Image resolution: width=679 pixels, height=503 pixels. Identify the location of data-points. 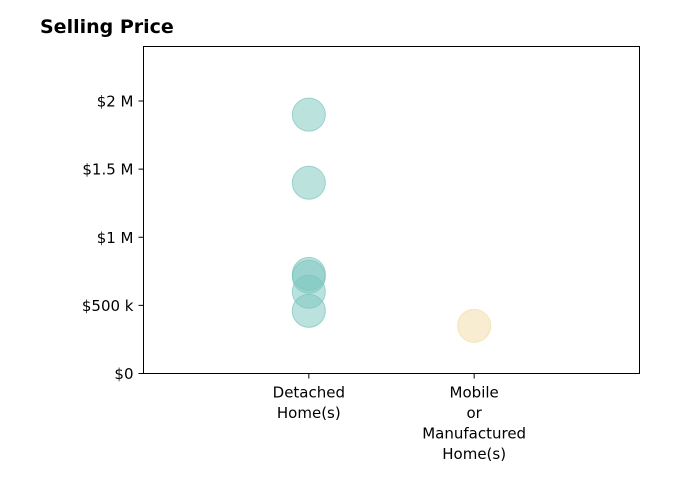
(391, 220).